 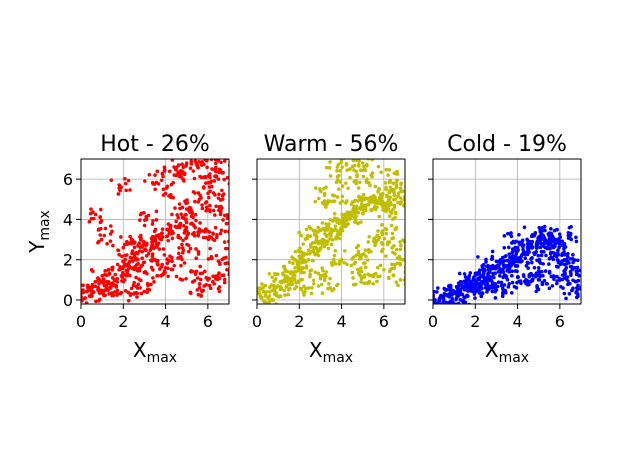 I want to click on axes-frame, so click(x=331, y=231).